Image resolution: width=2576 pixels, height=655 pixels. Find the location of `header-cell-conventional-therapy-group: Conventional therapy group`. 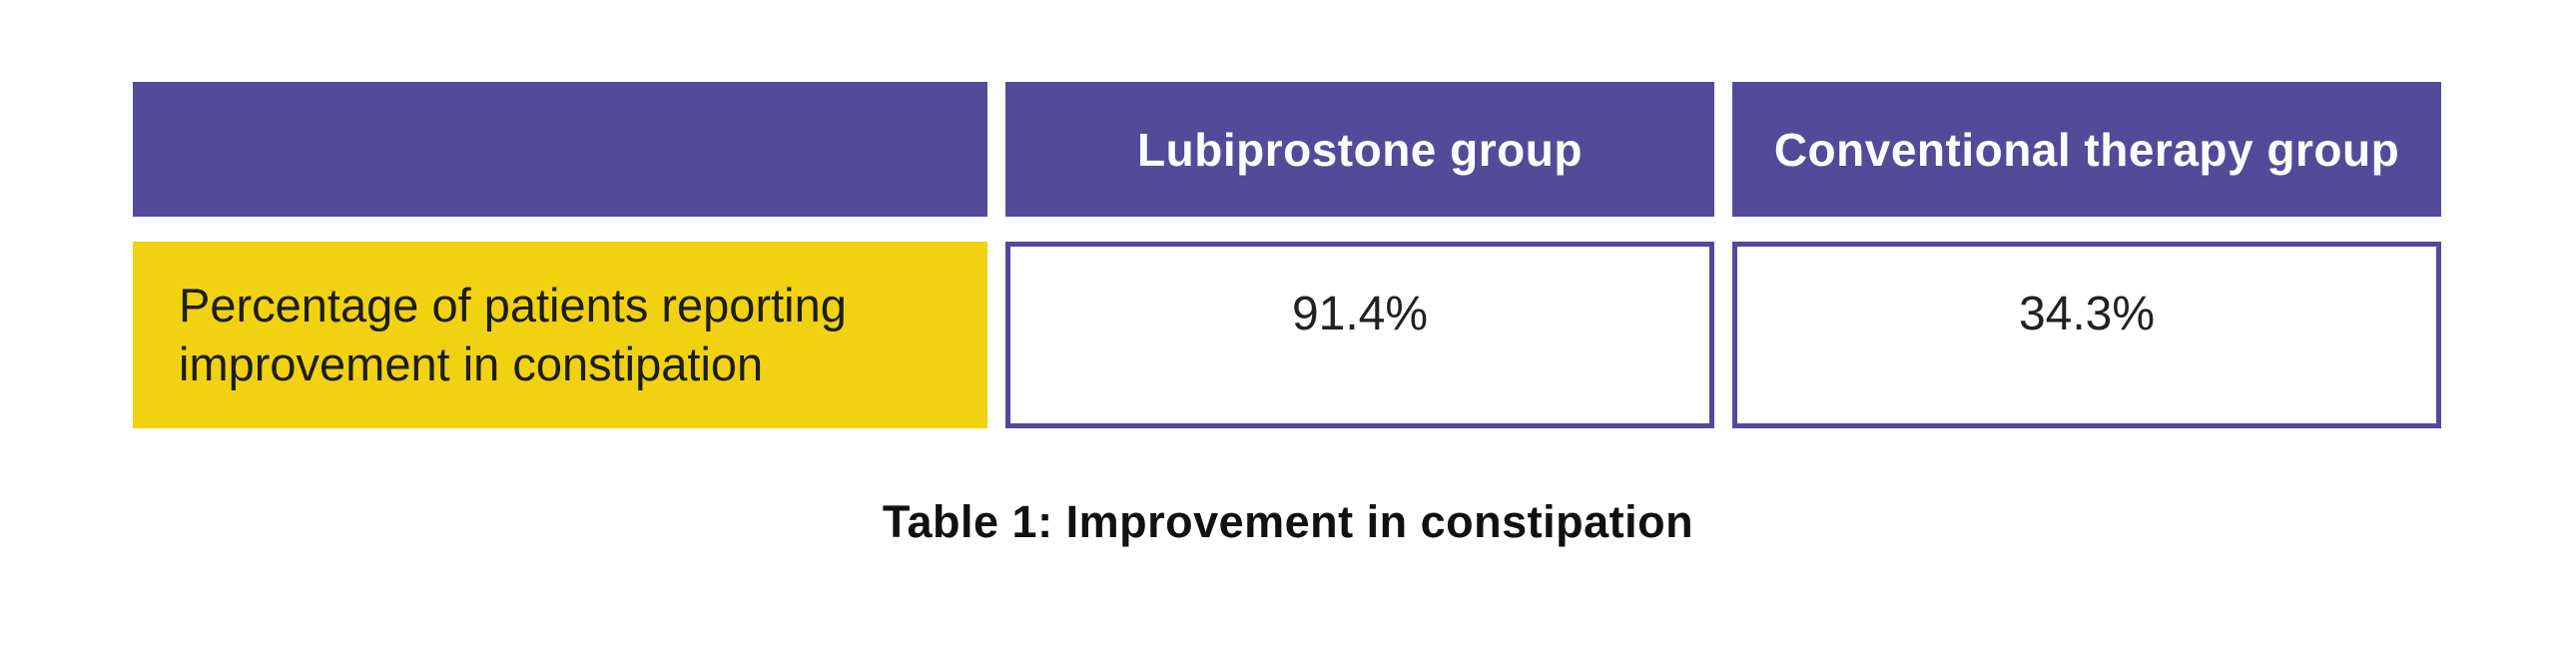

header-cell-conventional-therapy-group: Conventional therapy group is located at coordinates (2086, 149).